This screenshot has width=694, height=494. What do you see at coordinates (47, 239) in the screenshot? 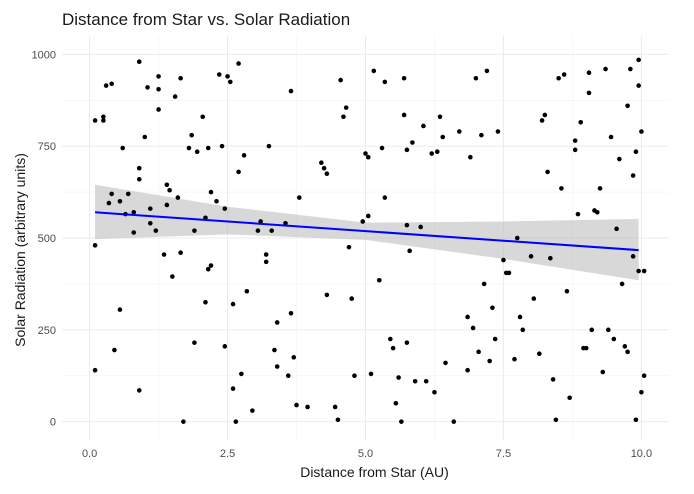
I see `y-tick-label: 500` at bounding box center [47, 239].